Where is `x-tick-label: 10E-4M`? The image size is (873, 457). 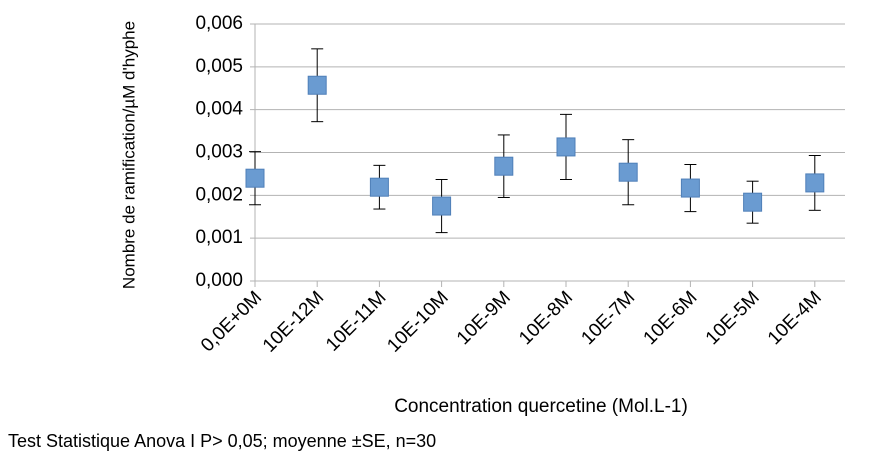 x-tick-label: 10E-4M is located at coordinates (795, 318).